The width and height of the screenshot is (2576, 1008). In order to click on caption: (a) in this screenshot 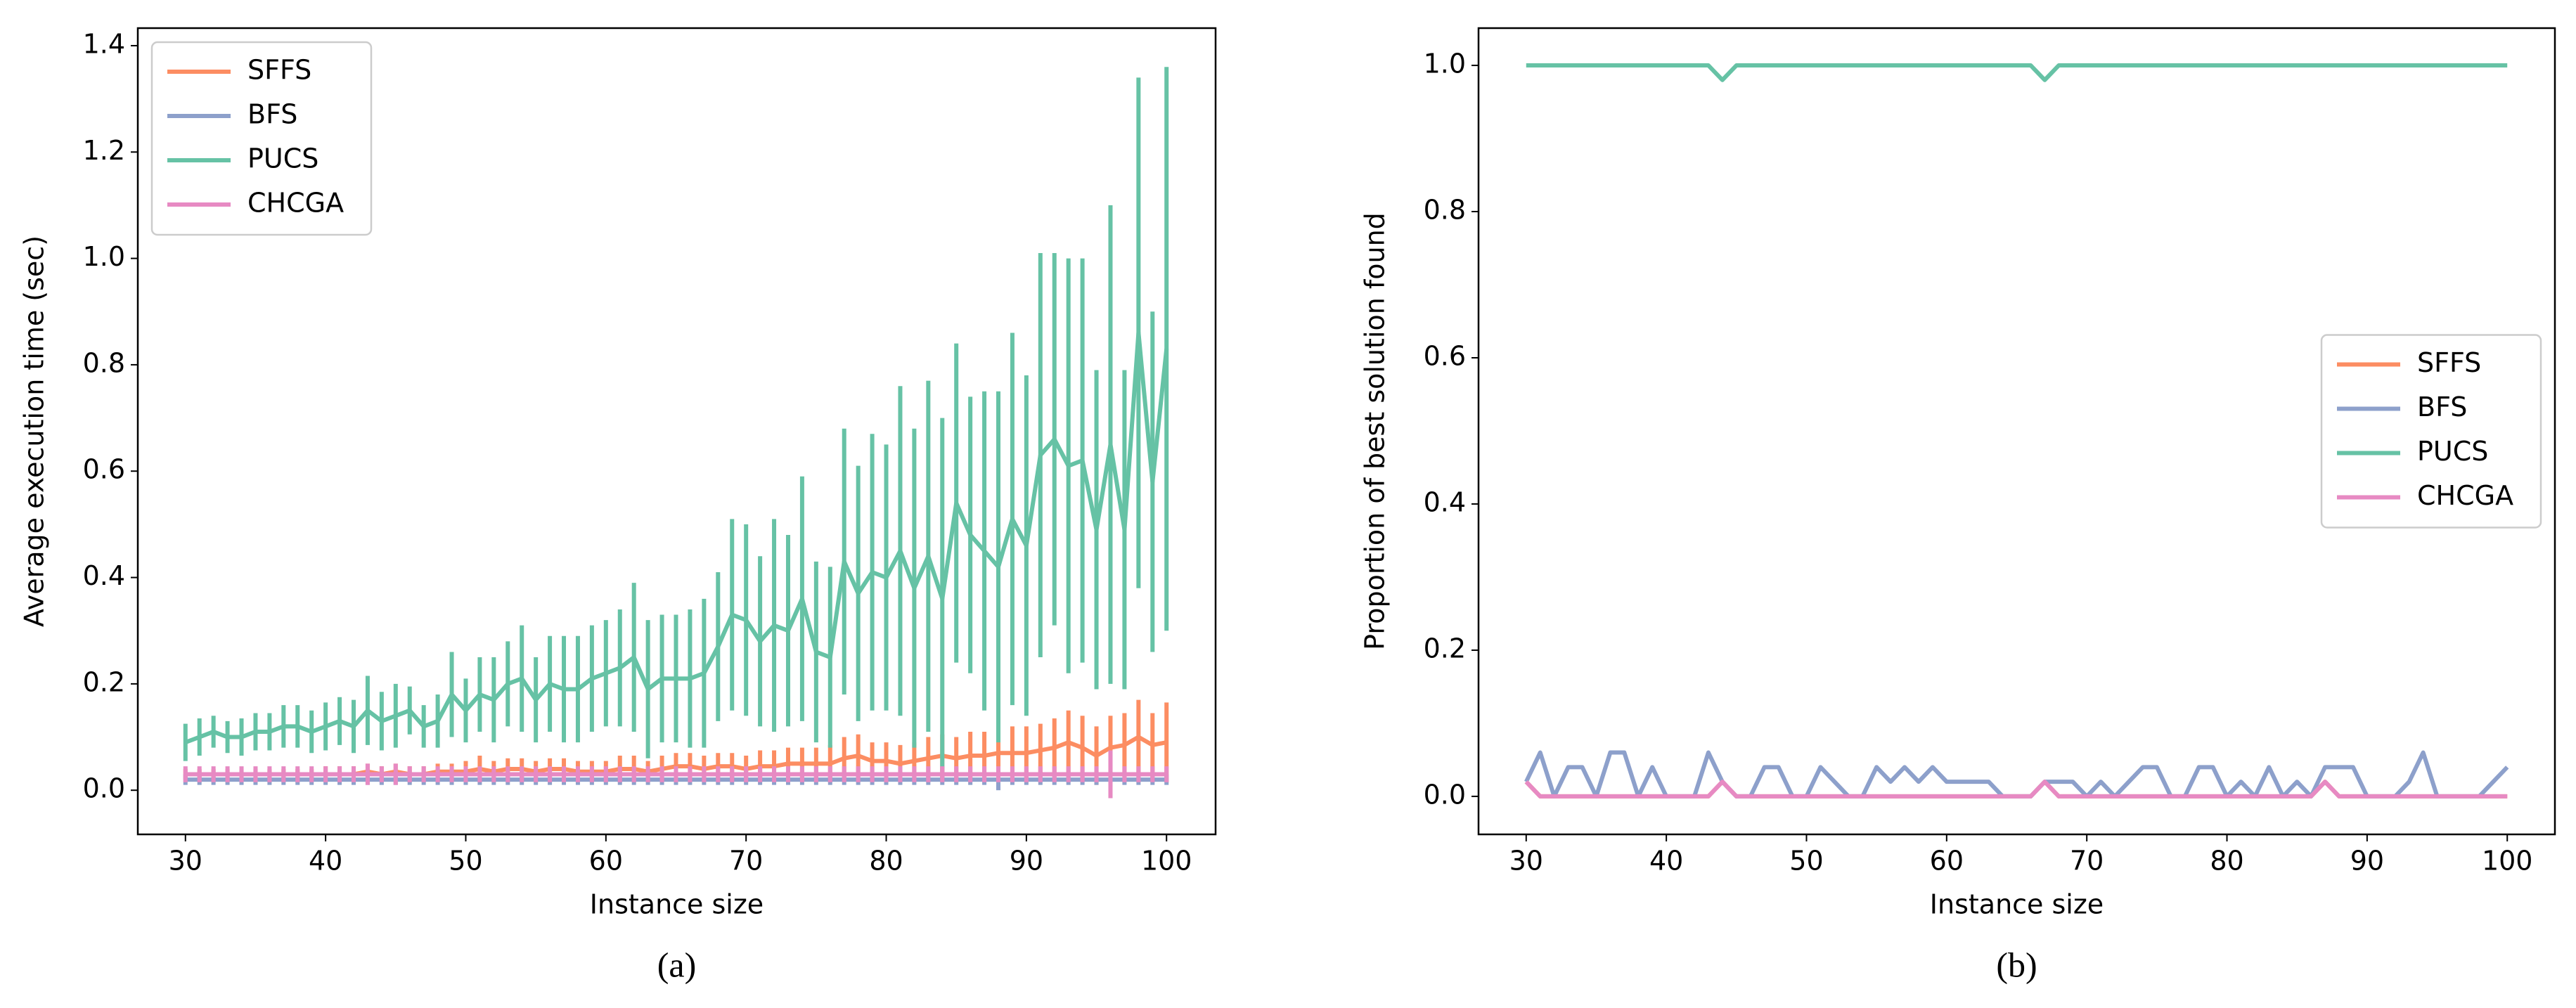, I will do `click(677, 964)`.